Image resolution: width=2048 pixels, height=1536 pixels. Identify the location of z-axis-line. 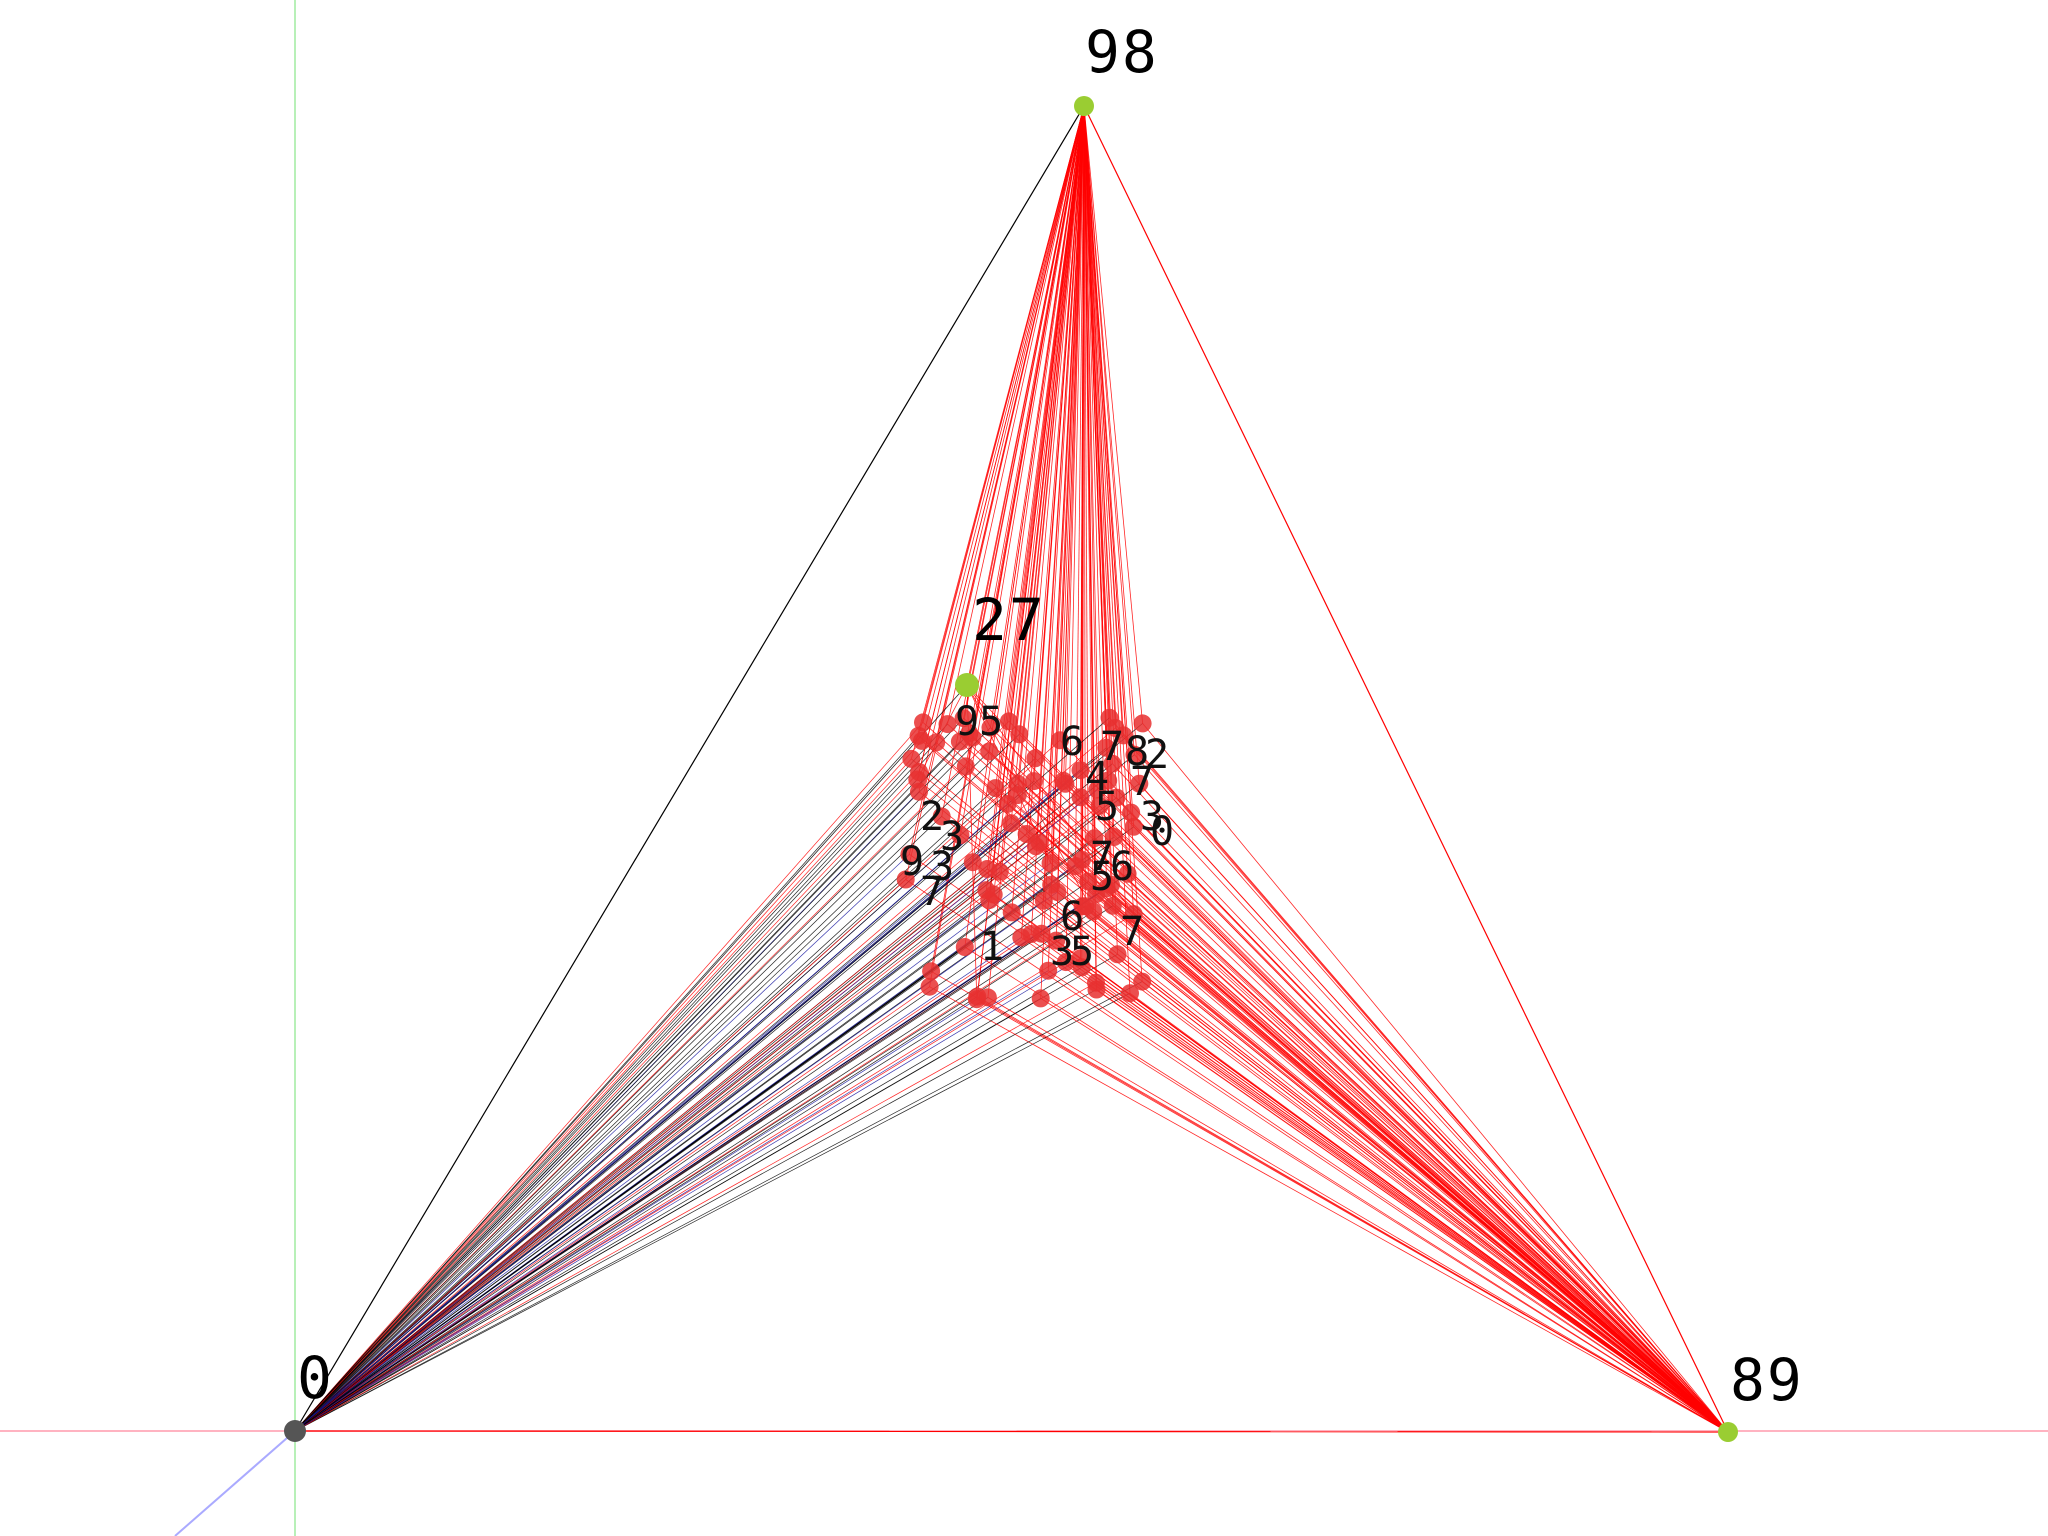
(235, 1483).